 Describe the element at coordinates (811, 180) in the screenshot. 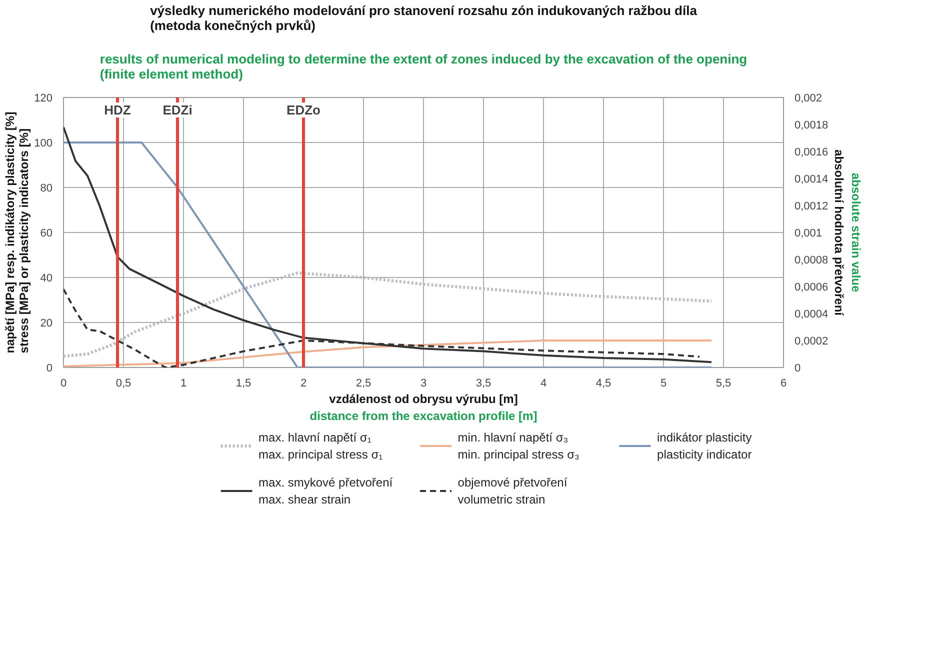

I see `y2-tick-label: 0,0014` at that location.